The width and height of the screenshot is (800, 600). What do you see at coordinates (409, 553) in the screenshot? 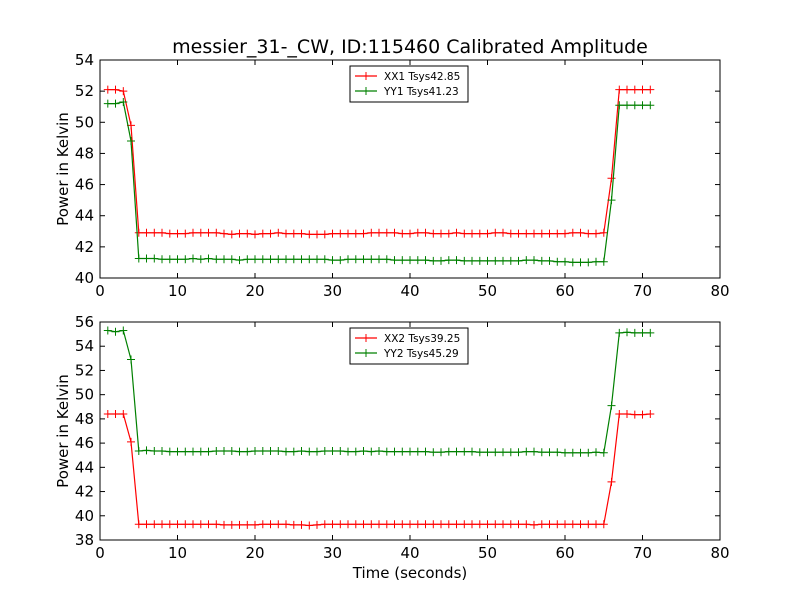
I see `x-tick-label: 40` at bounding box center [409, 553].